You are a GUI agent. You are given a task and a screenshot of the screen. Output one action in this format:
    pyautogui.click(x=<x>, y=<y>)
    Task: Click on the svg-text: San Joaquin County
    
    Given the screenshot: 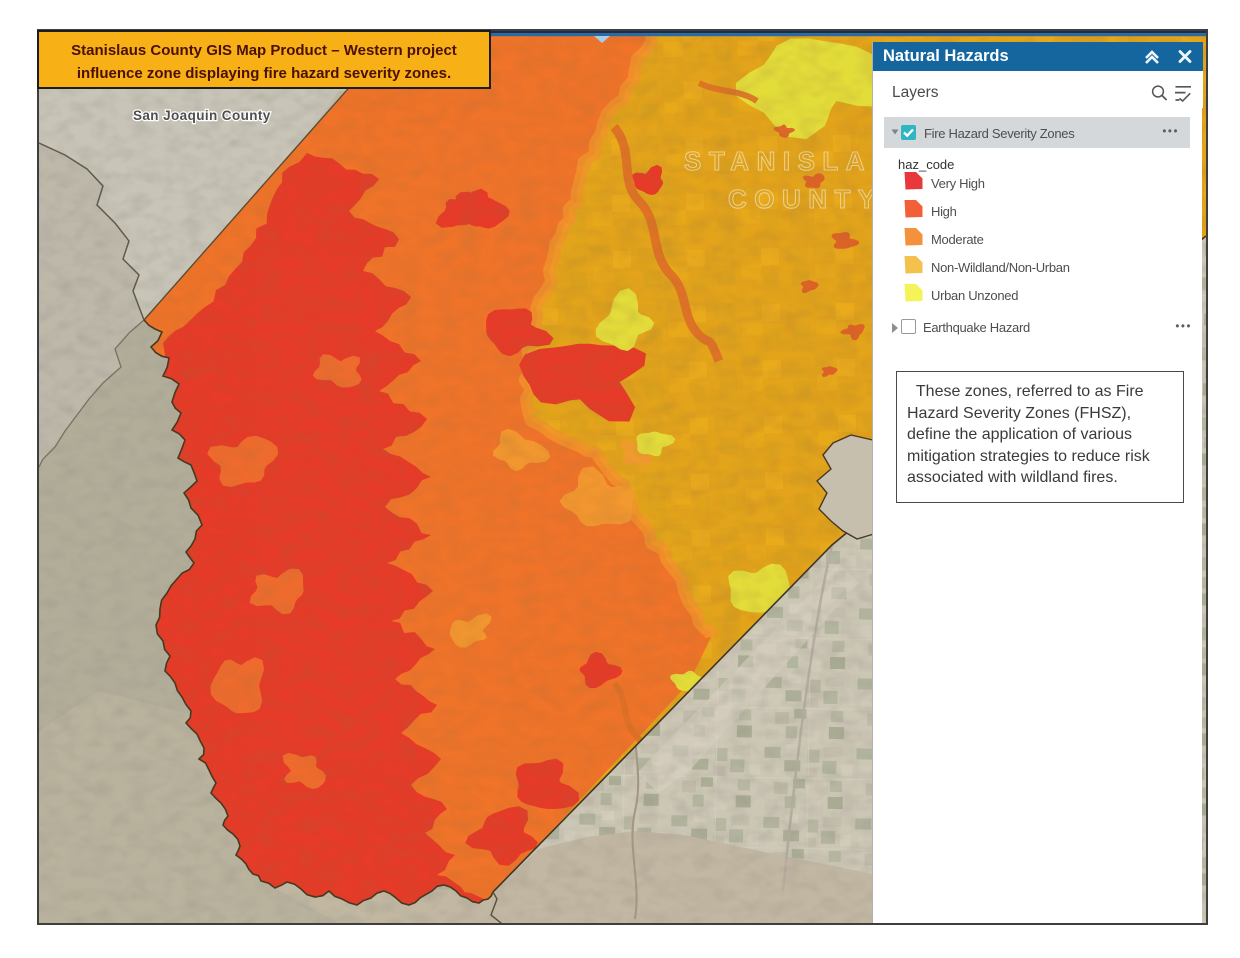 What is the action you would take?
    pyautogui.click(x=202, y=115)
    